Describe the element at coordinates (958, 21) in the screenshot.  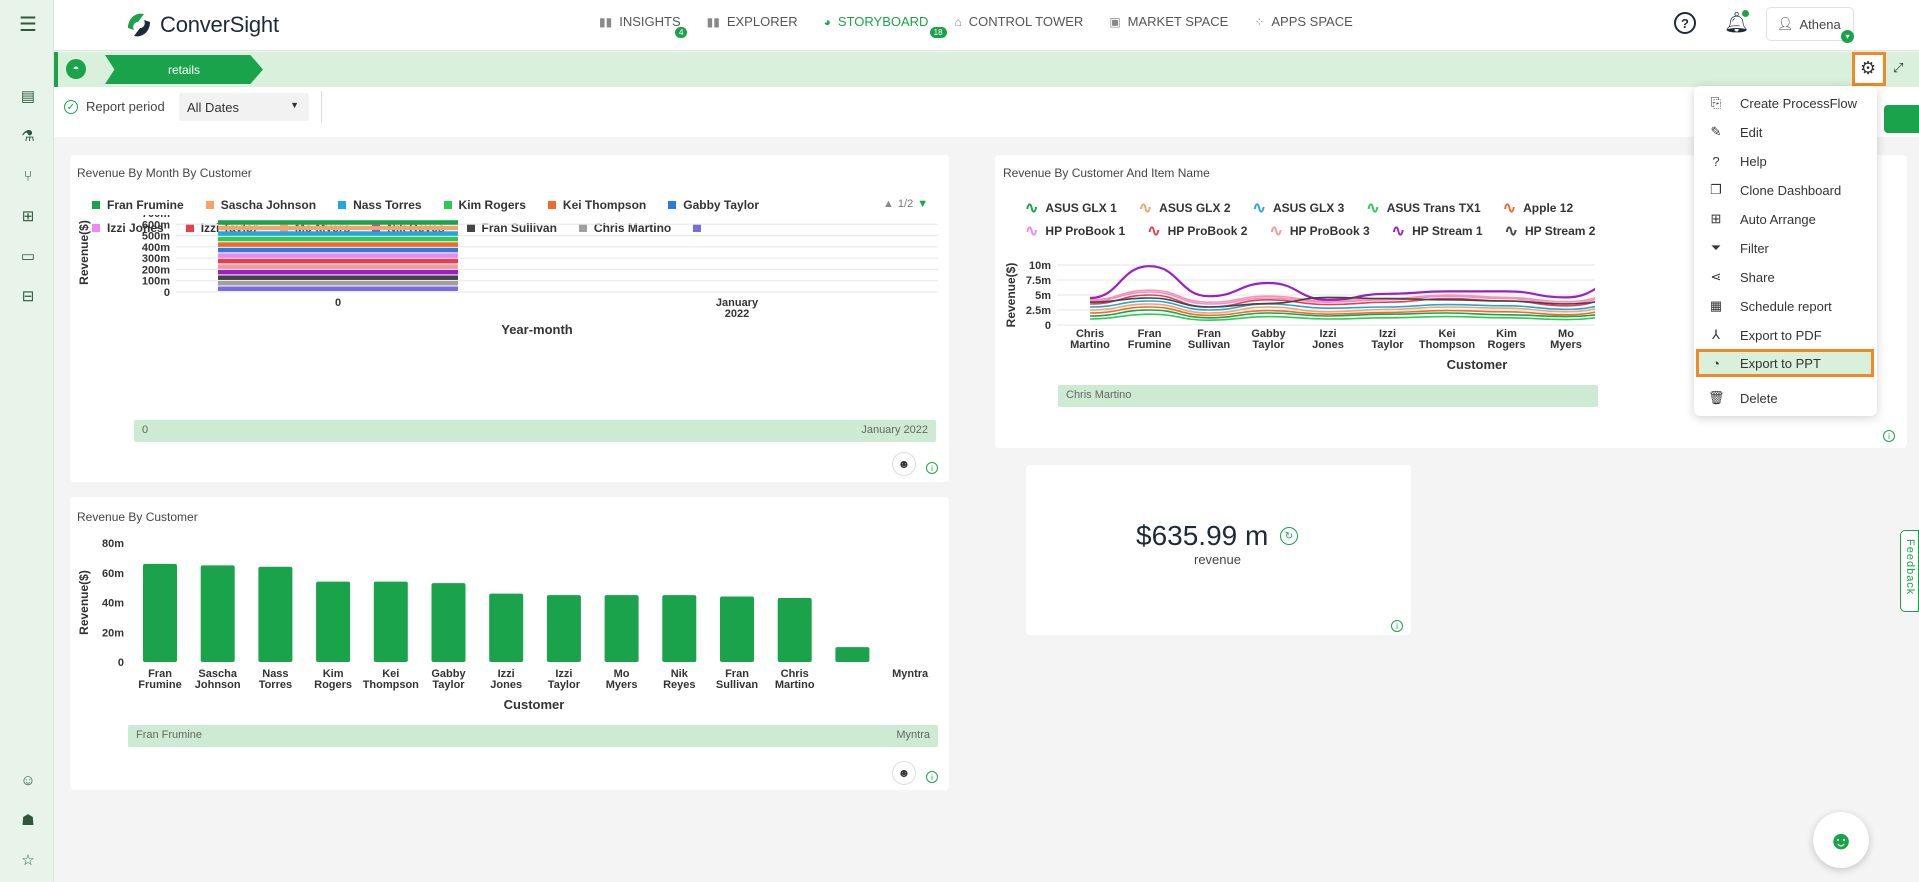
I see `tower-icon: ⌂` at that location.